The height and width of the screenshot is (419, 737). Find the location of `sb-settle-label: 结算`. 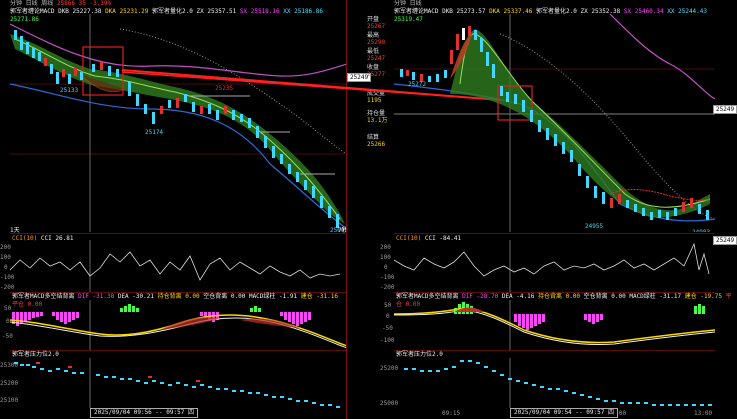

sb-settle-label: 结算 is located at coordinates (373, 137).